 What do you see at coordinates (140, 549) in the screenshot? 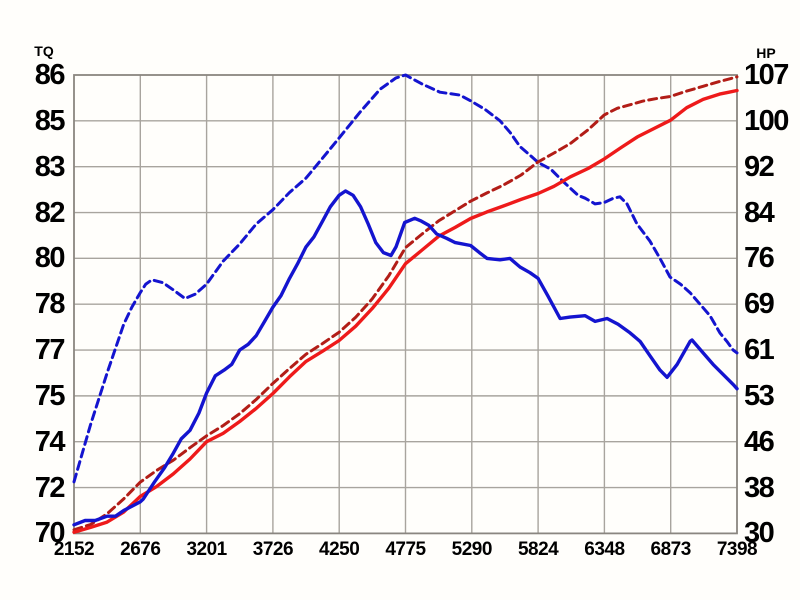
I see `tick-label: 2676` at bounding box center [140, 549].